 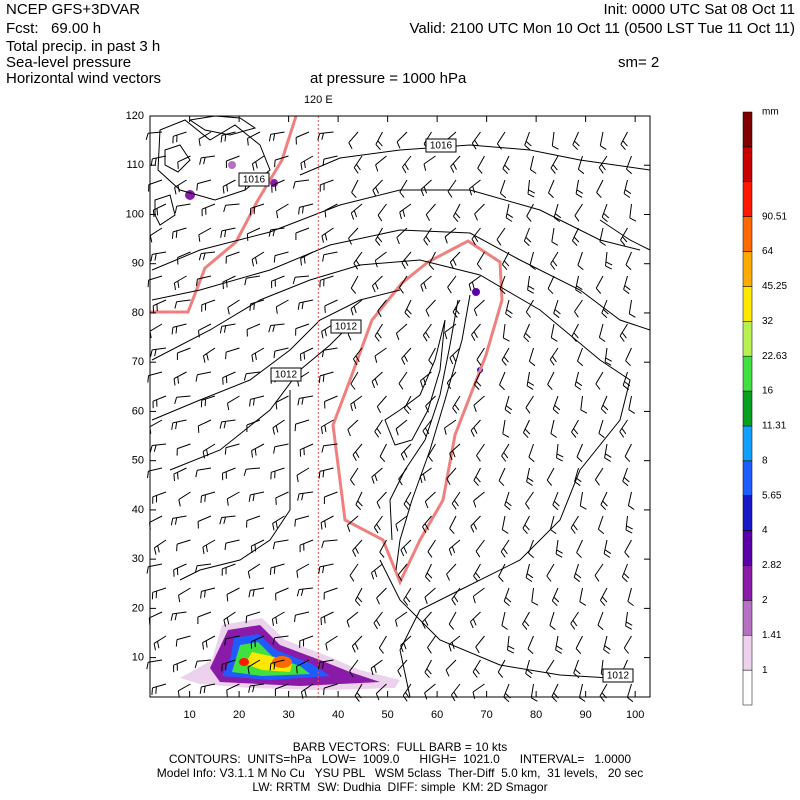 What do you see at coordinates (286, 375) in the screenshot?
I see `contour-label: 1012` at bounding box center [286, 375].